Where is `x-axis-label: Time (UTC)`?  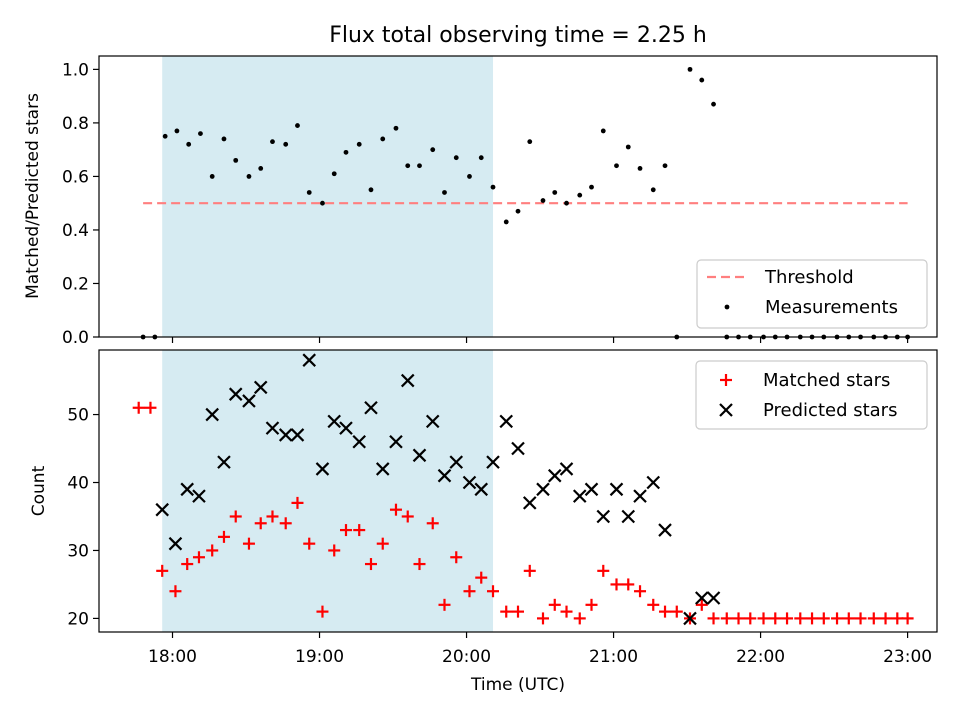 x-axis-label: Time (UTC) is located at coordinates (517, 685).